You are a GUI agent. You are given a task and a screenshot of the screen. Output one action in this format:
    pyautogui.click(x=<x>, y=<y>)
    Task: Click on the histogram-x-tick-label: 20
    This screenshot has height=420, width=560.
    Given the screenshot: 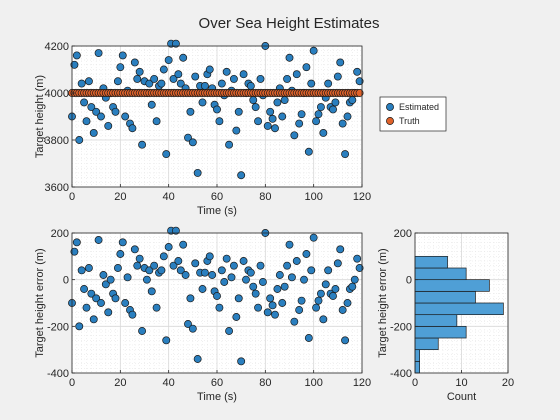 What is the action you would take?
    pyautogui.click(x=508, y=383)
    